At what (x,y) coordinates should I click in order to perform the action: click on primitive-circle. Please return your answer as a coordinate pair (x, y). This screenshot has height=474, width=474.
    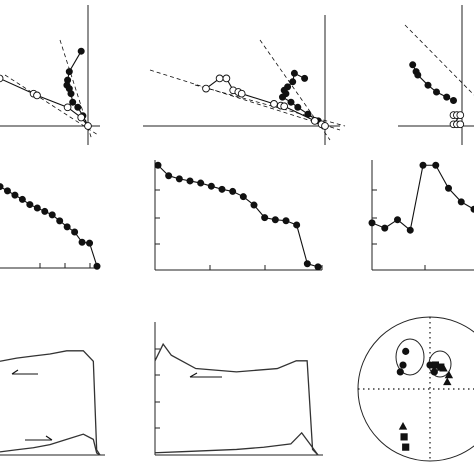
    Looking at the image, I should click on (415, 389).